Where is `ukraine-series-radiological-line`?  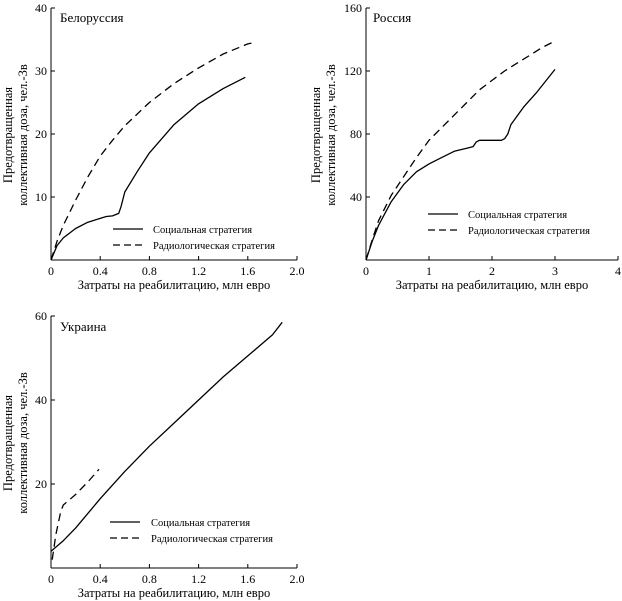 ukraine-series-radiological-line is located at coordinates (75, 514).